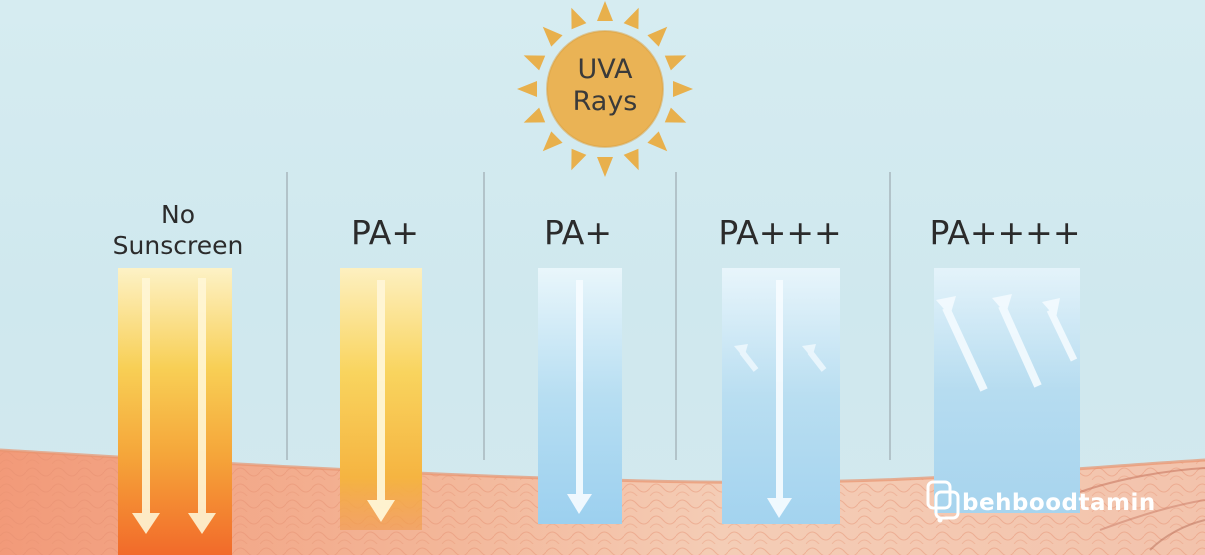 Image resolution: width=1205 pixels, height=555 pixels. I want to click on uva-beam-no-sunscreen, so click(175, 411).